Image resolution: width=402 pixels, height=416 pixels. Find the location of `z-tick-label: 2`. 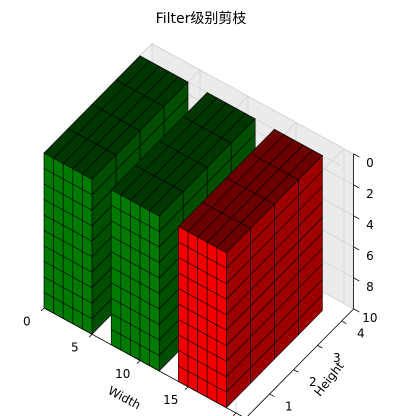

z-tick-label: 2 is located at coordinates (370, 194).